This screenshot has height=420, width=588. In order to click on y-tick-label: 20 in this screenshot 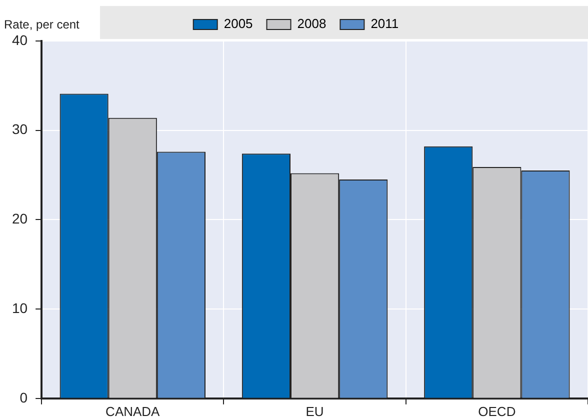, I will do `click(20, 218)`.